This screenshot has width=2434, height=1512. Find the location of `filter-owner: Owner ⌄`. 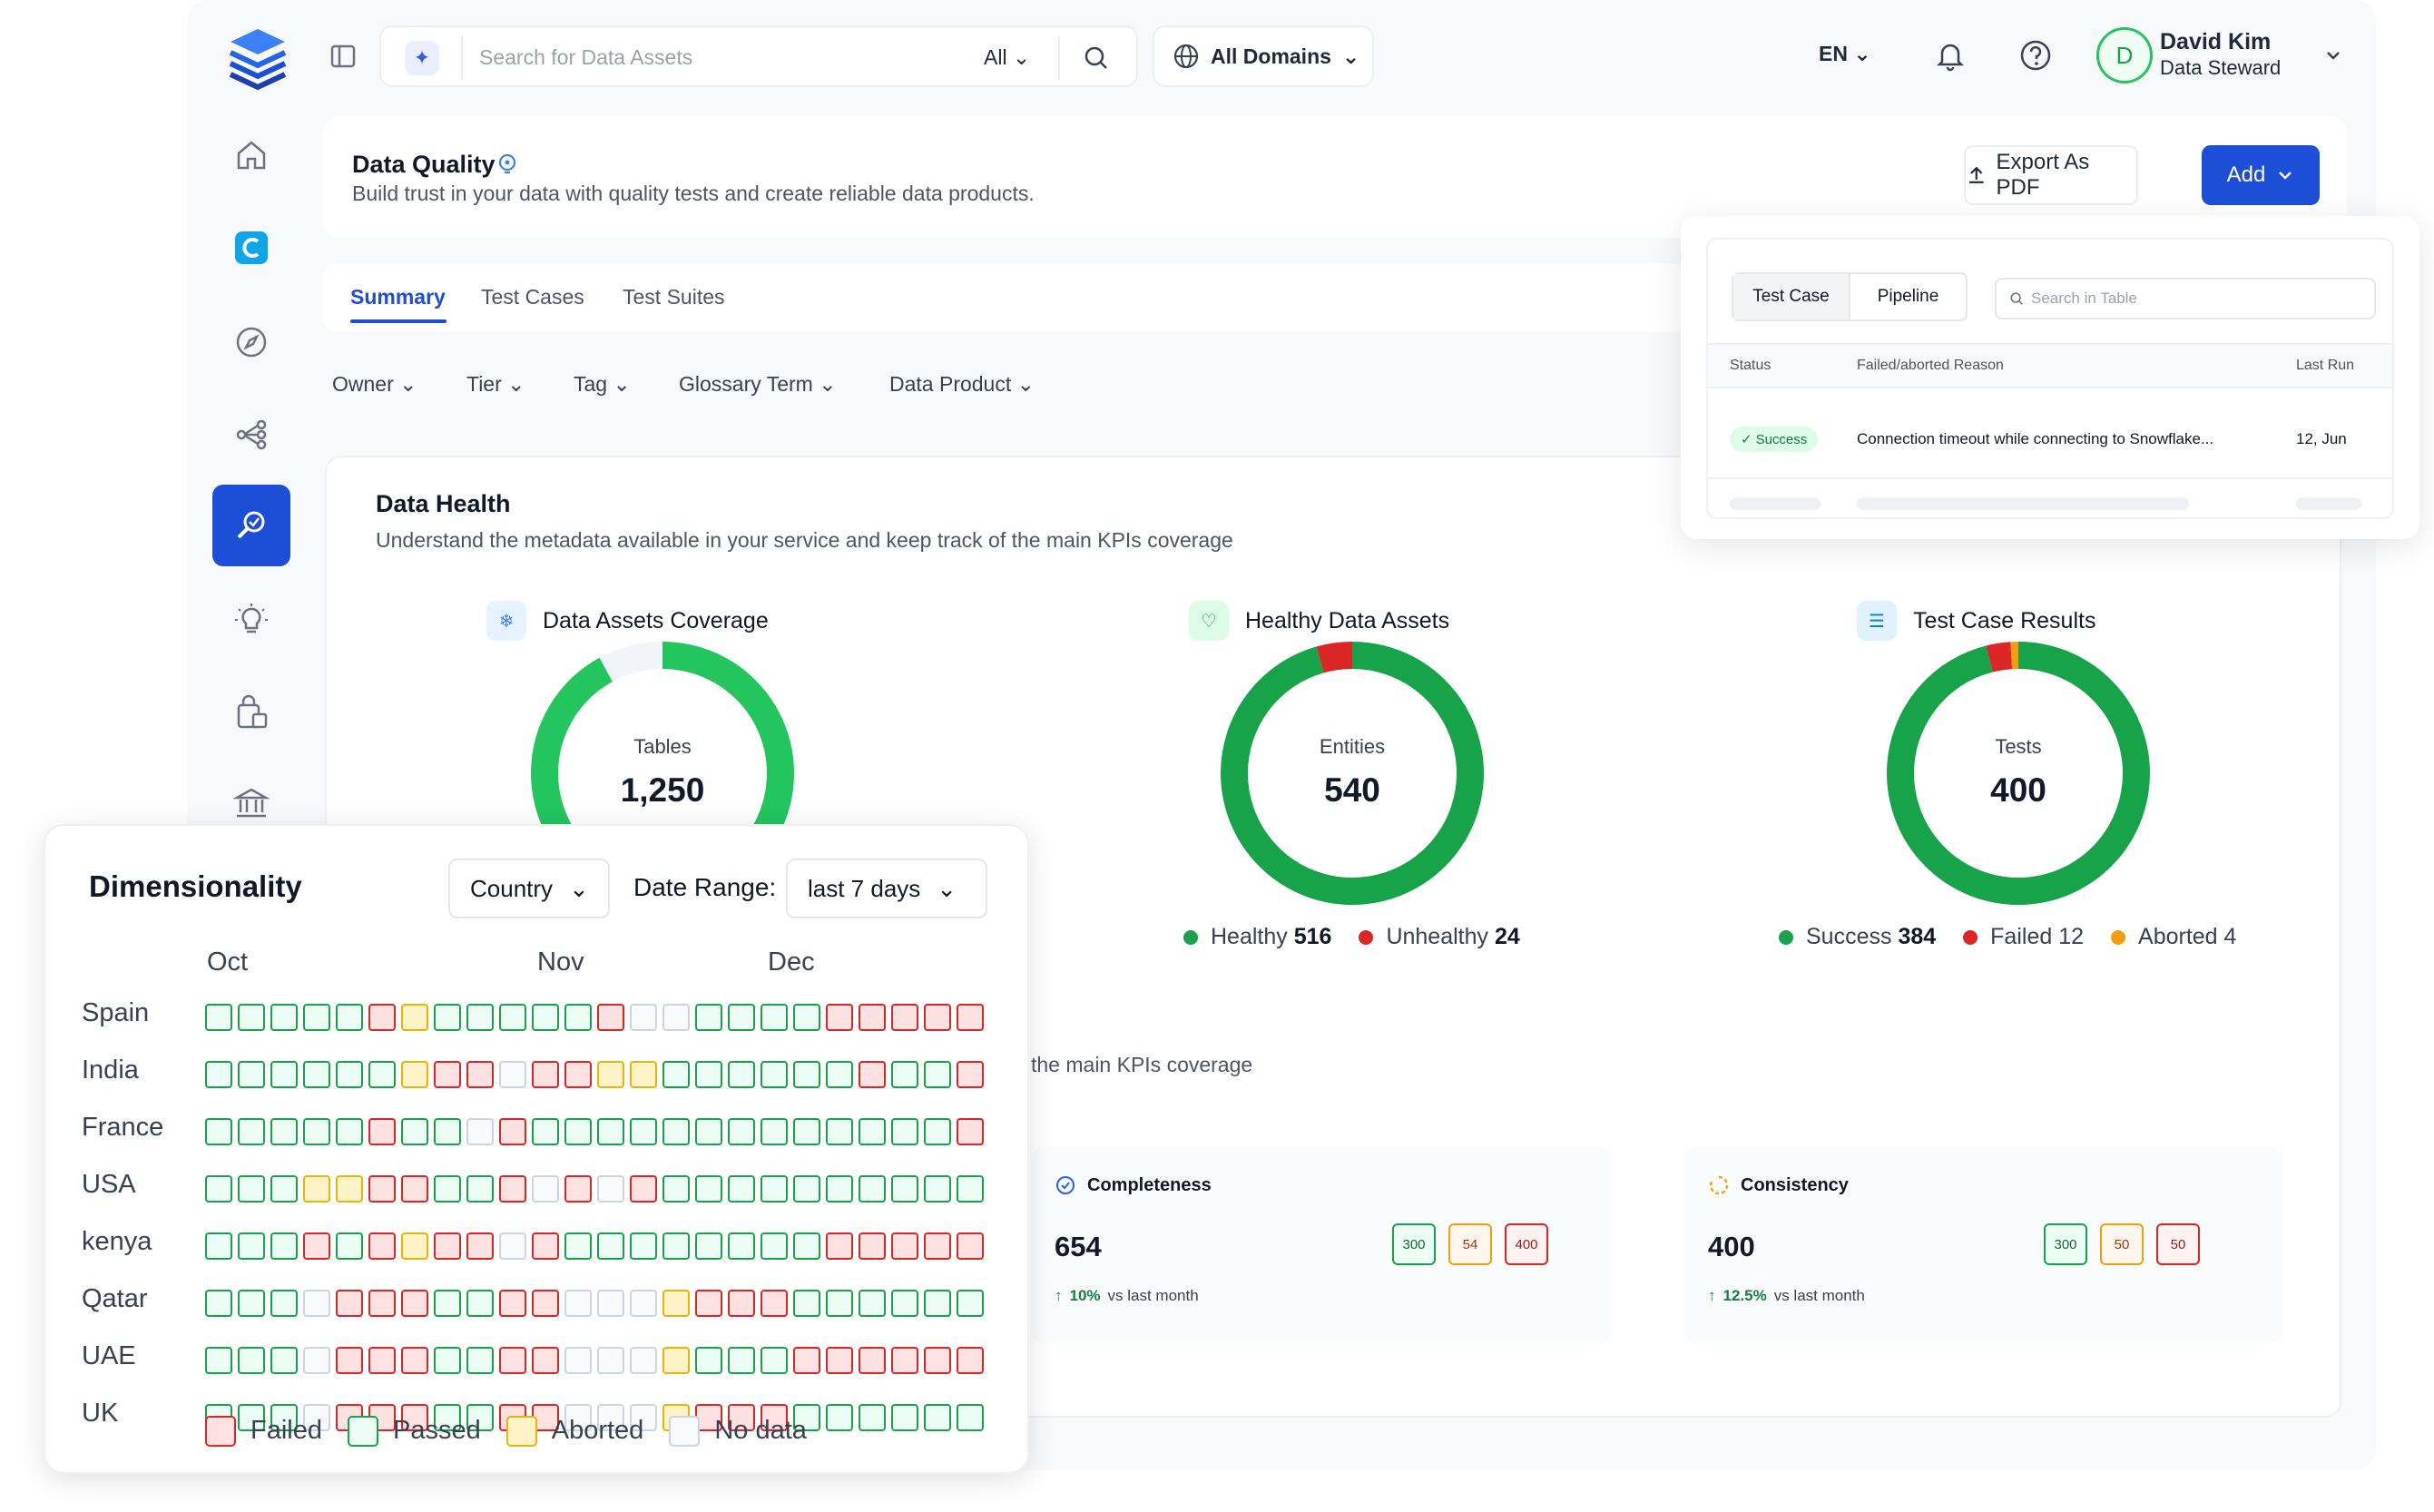

filter-owner: Owner ⌄ is located at coordinates (374, 384).